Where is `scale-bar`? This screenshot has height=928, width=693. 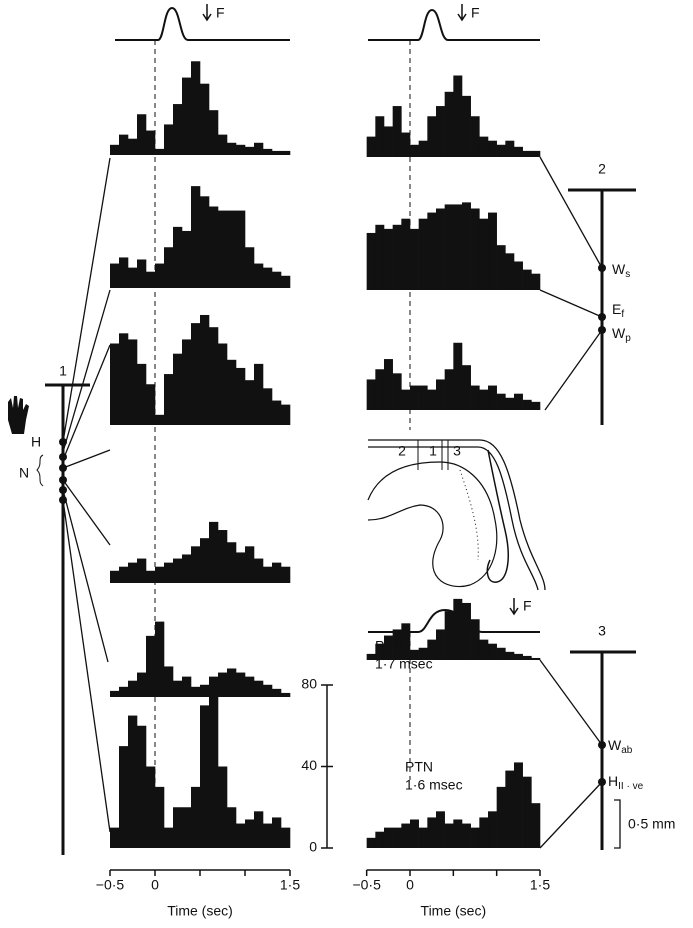
scale-bar is located at coordinates (617, 824).